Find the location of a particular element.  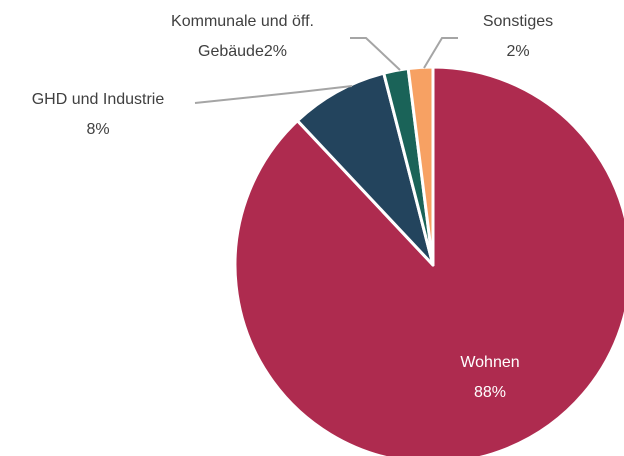

category-label: Sonstiges is located at coordinates (518, 21).